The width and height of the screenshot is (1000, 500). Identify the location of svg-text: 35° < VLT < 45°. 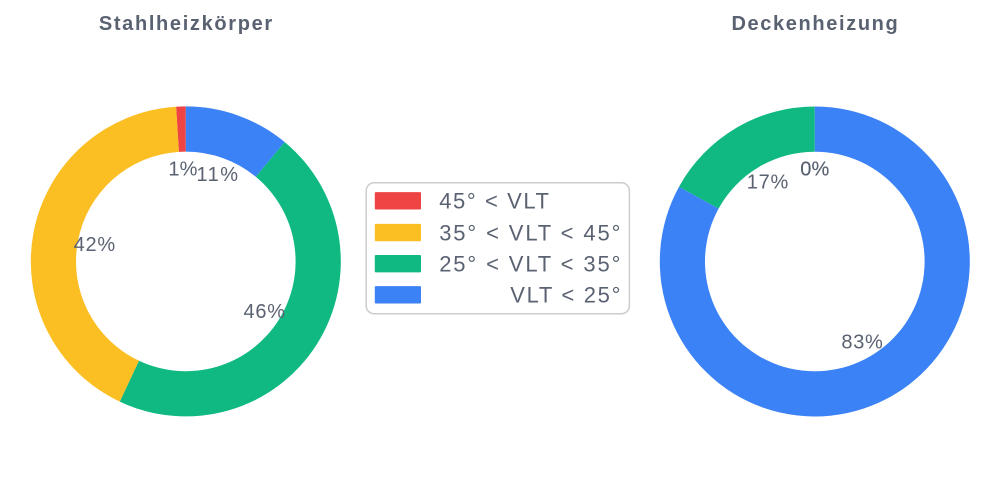
(529, 233).